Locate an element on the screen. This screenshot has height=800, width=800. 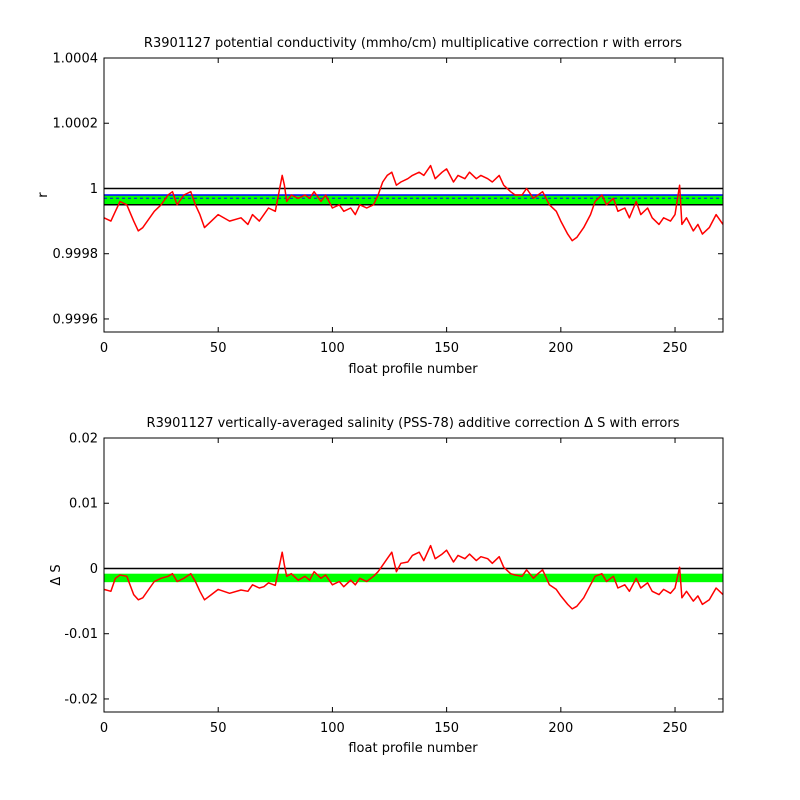
bottom-x-tick-label: 250 is located at coordinates (675, 728).